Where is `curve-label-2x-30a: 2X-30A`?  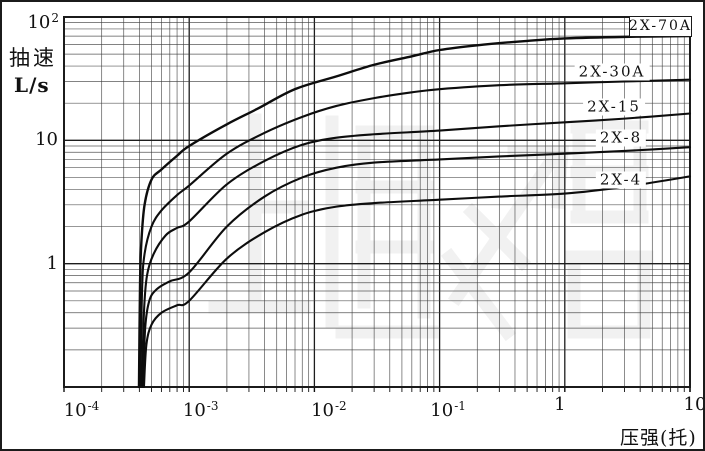
curve-label-2x-30a: 2X-30A is located at coordinates (612, 72).